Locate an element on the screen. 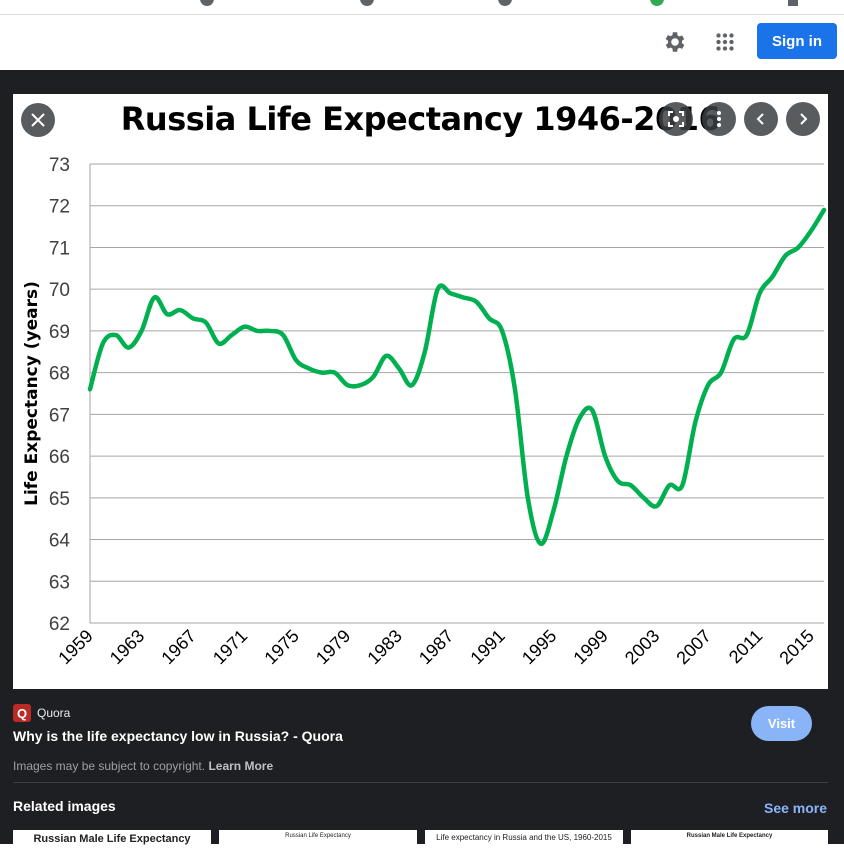  visit-button: Visit is located at coordinates (781, 723).